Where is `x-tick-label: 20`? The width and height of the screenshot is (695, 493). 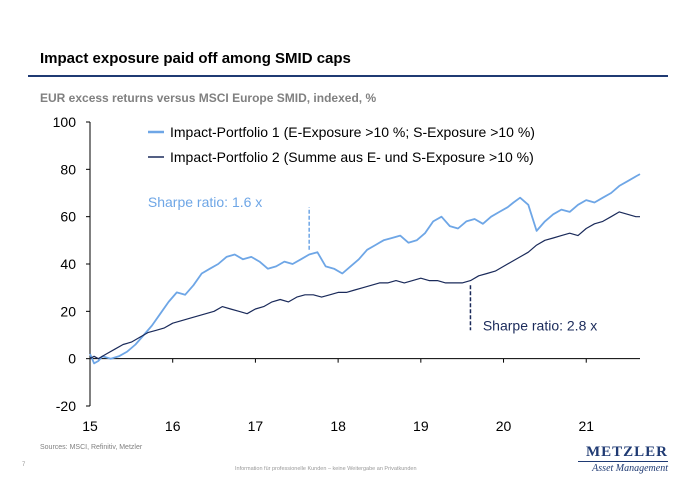
x-tick-label: 20 is located at coordinates (504, 426).